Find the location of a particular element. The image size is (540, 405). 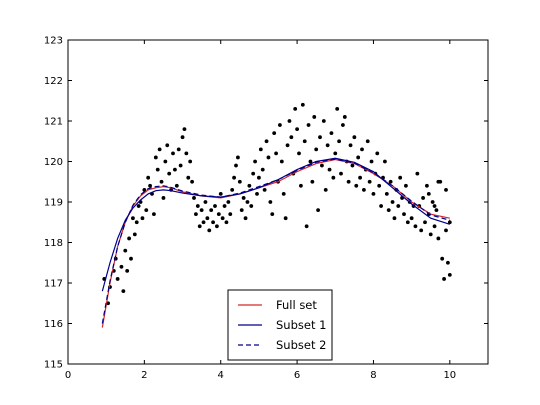

y-tick-label: 120 is located at coordinates (53, 162).